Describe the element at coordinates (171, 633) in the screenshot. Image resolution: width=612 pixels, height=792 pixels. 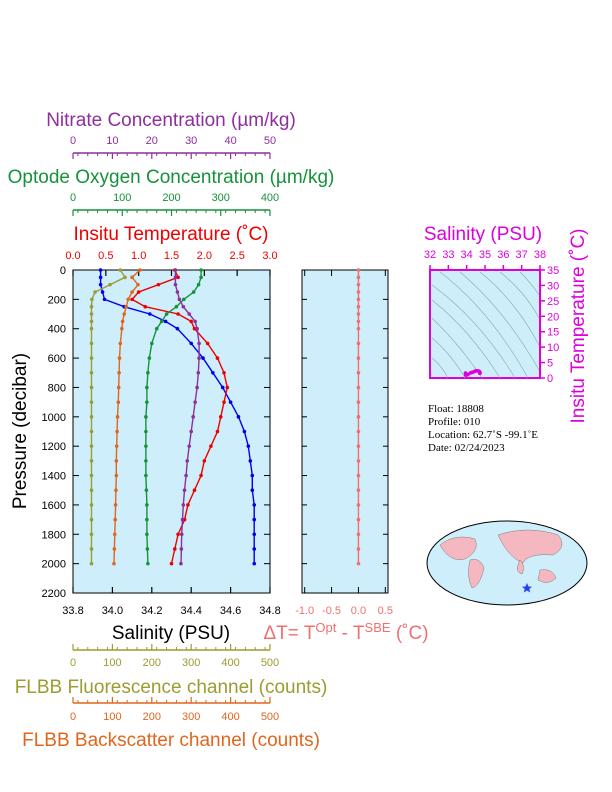
I see `x-axis-title: Salinity (PSU)` at that location.